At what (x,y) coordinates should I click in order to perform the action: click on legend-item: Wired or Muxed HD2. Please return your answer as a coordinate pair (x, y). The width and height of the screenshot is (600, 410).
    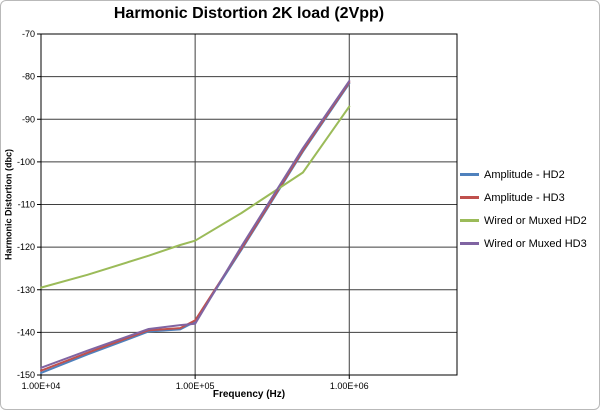
    Looking at the image, I should click on (523, 220).